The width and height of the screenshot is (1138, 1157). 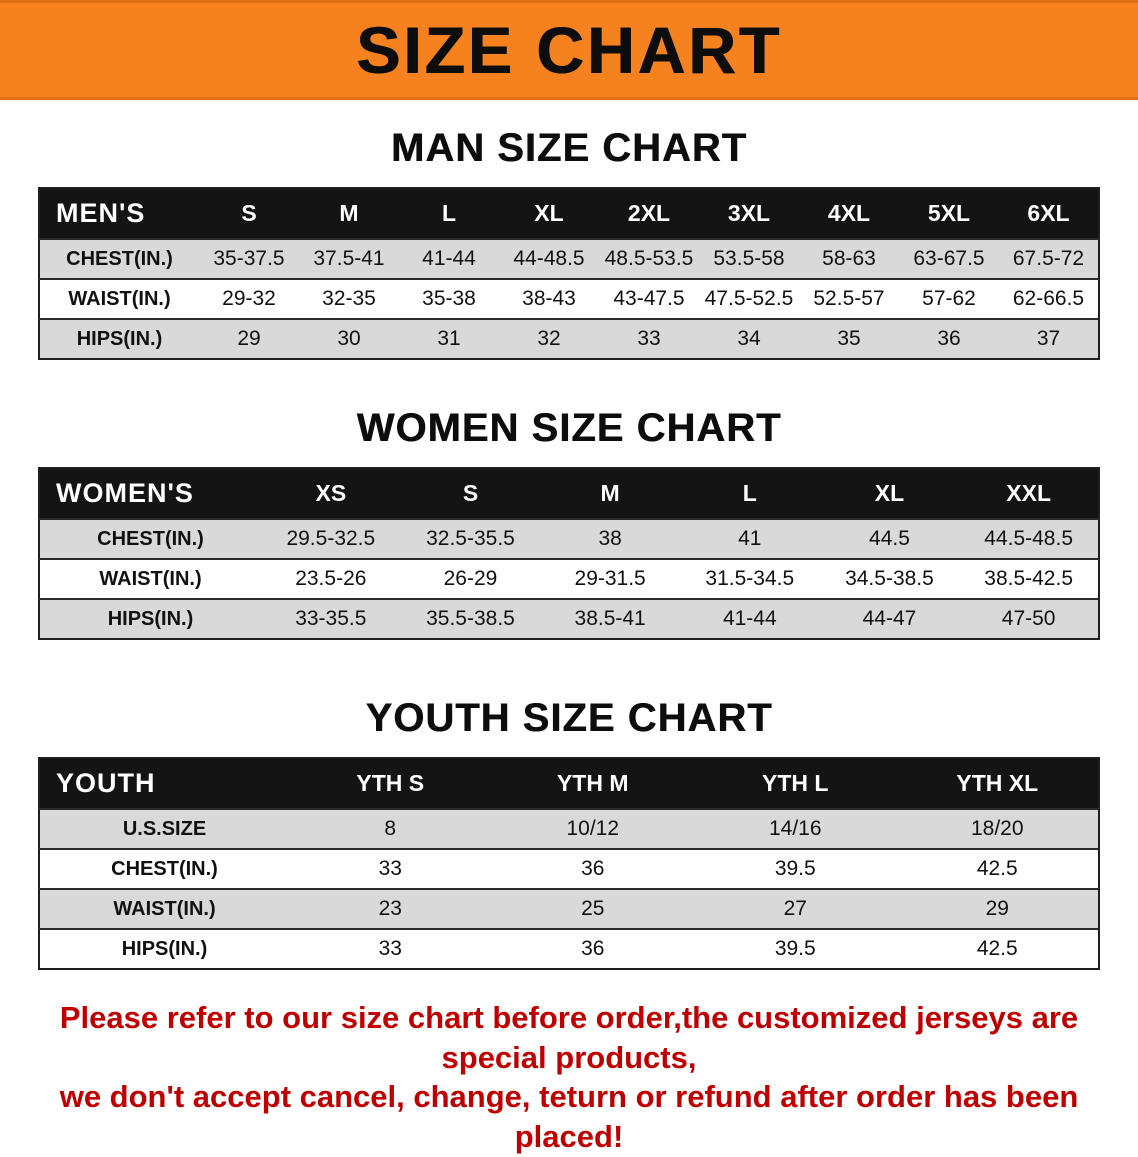 What do you see at coordinates (349, 258) in the screenshot?
I see `size-value-cell: 37.5-41` at bounding box center [349, 258].